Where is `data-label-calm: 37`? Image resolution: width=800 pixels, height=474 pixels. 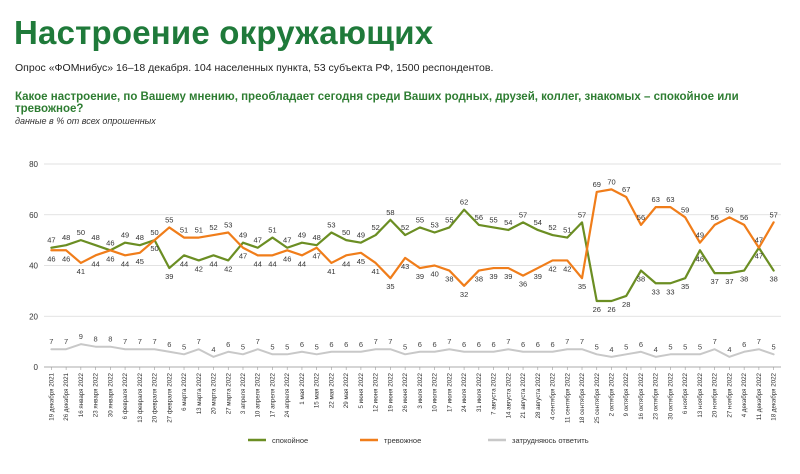 data-label-calm: 37 is located at coordinates (729, 281).